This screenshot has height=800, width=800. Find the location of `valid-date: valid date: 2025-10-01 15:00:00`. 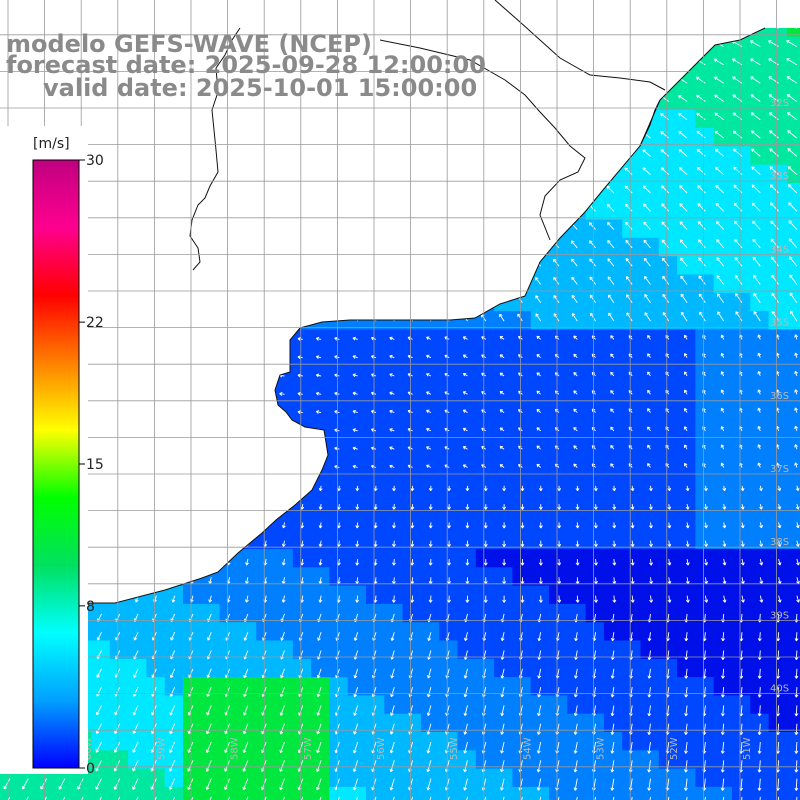

valid-date: valid date: 2025-10-01 15:00:00 is located at coordinates (260, 88).